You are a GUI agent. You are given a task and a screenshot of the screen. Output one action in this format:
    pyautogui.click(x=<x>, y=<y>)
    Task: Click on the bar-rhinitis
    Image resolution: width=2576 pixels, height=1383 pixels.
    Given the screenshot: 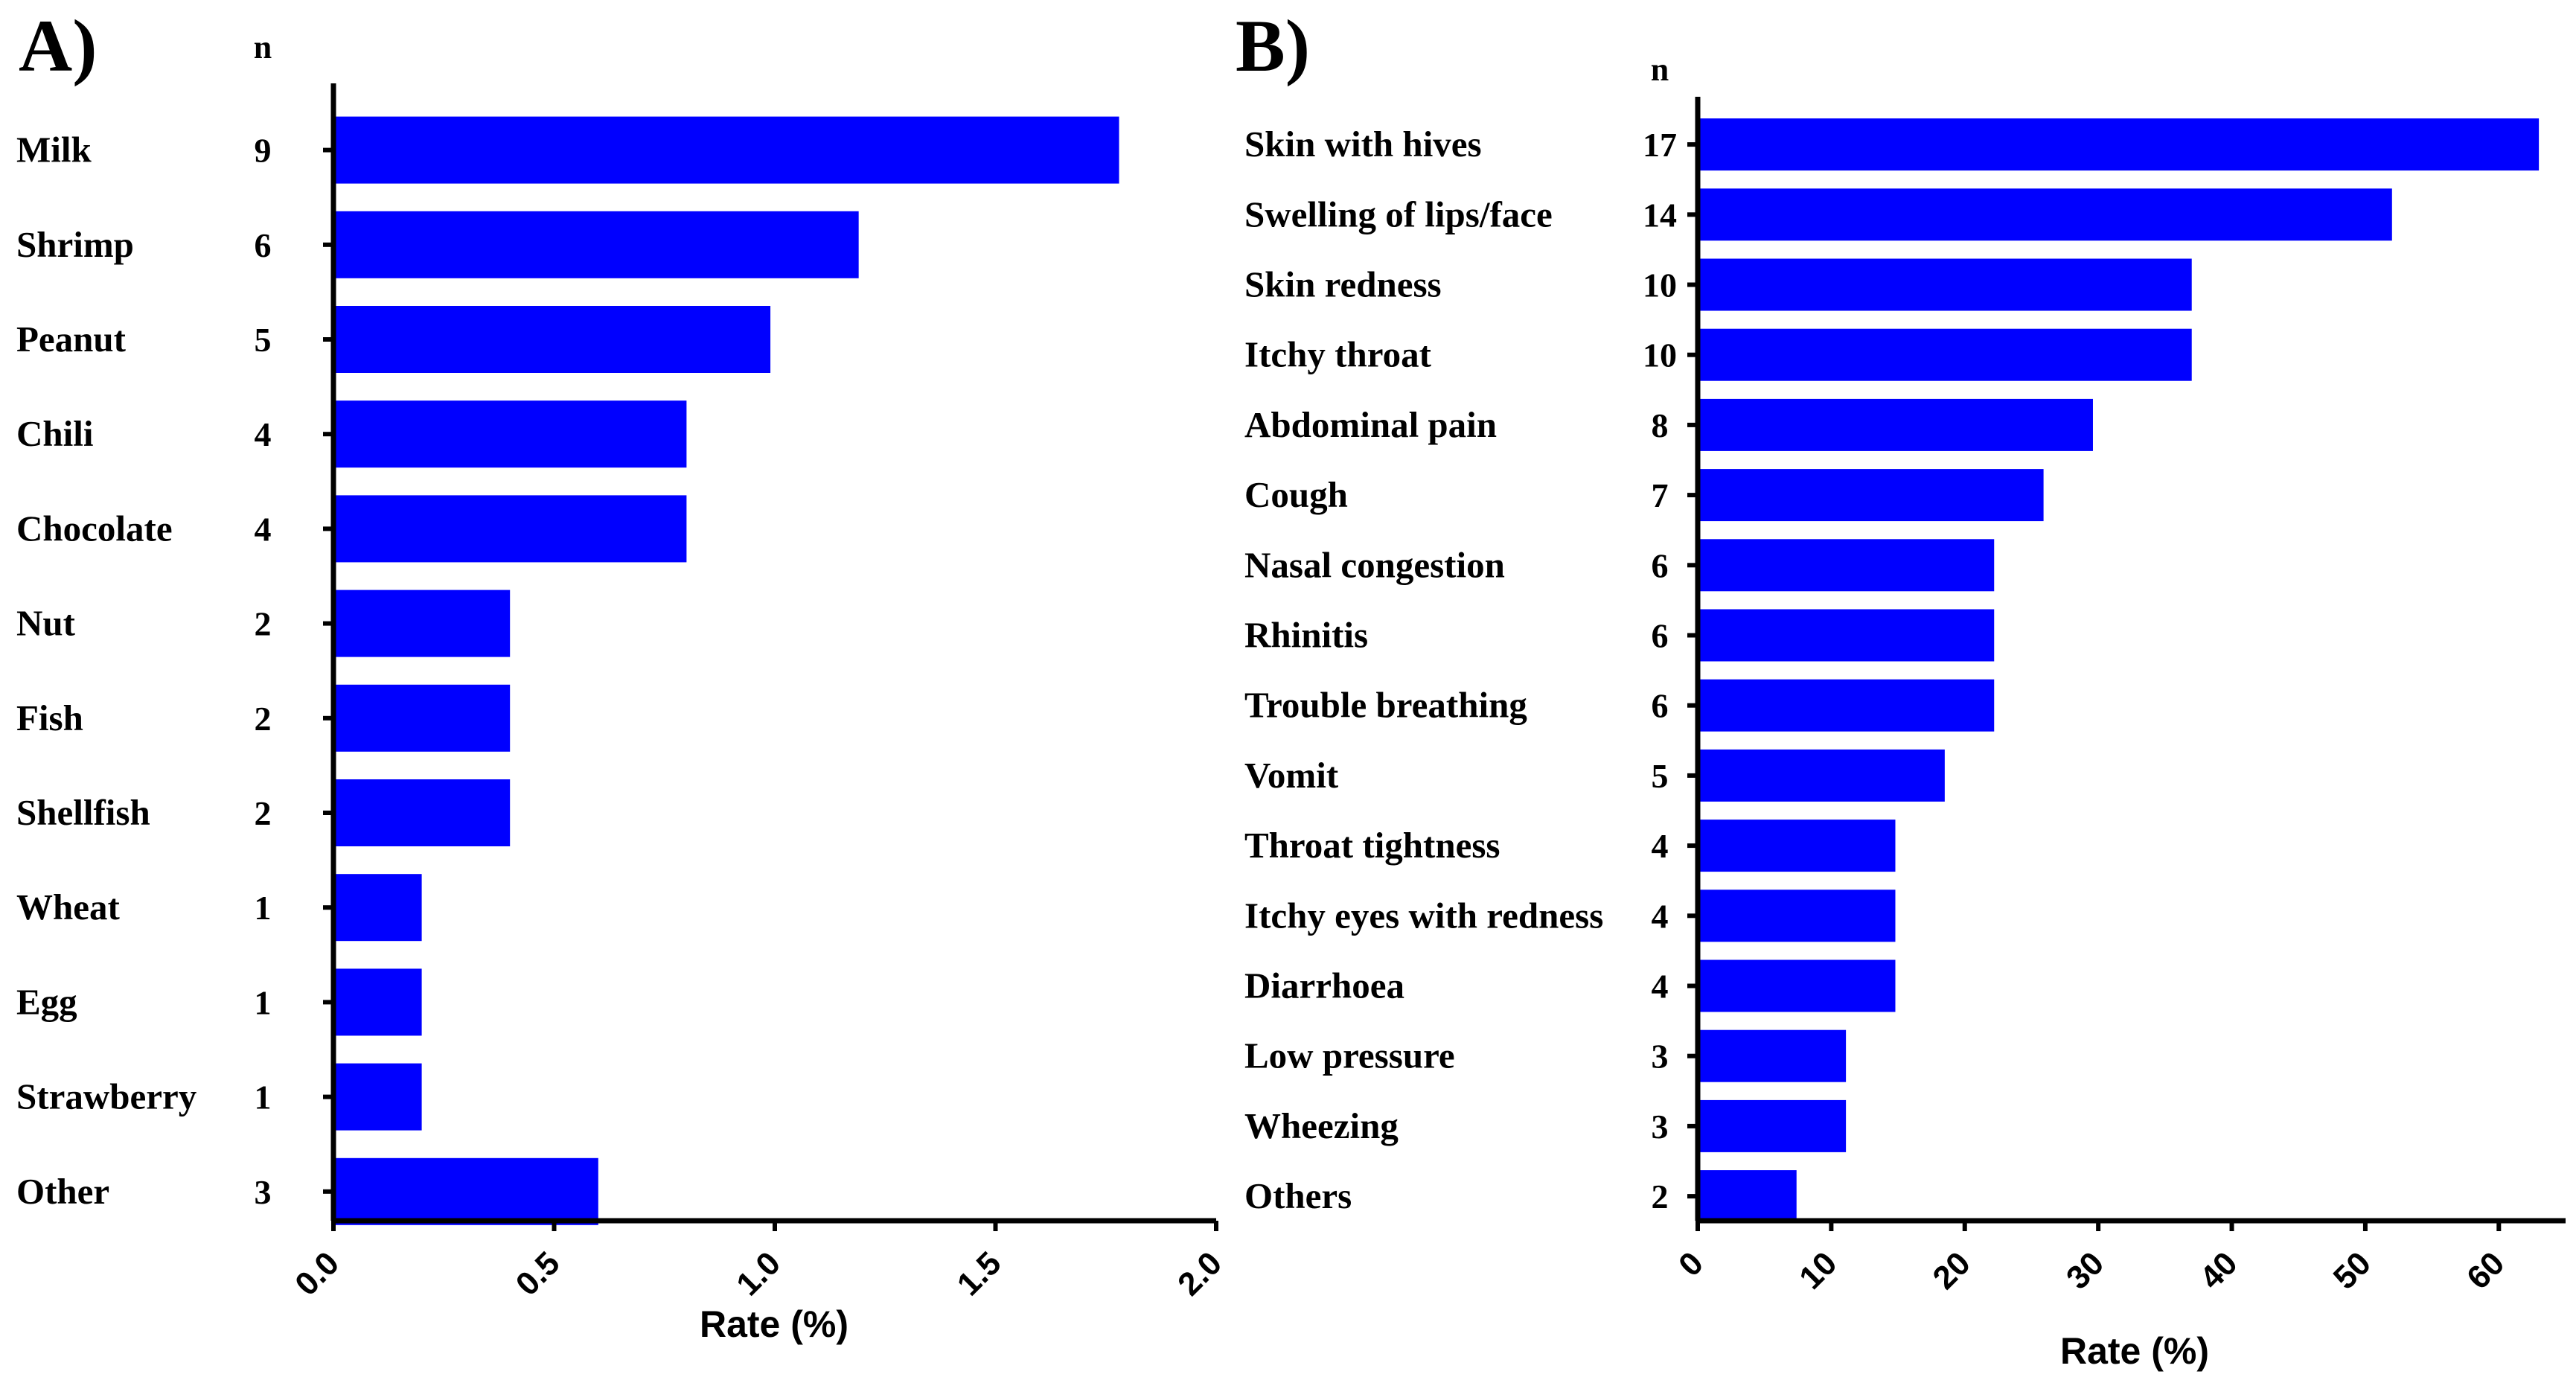 What is the action you would take?
    pyautogui.click(x=1846, y=636)
    